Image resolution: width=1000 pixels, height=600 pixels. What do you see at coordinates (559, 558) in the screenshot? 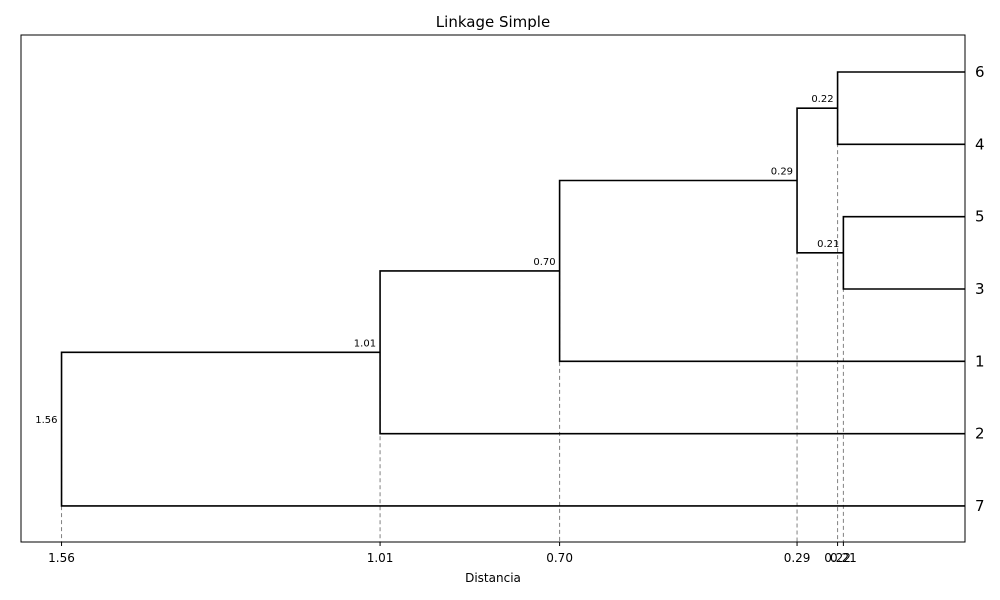
I see `x-tick-label-3: 0.70` at bounding box center [559, 558].